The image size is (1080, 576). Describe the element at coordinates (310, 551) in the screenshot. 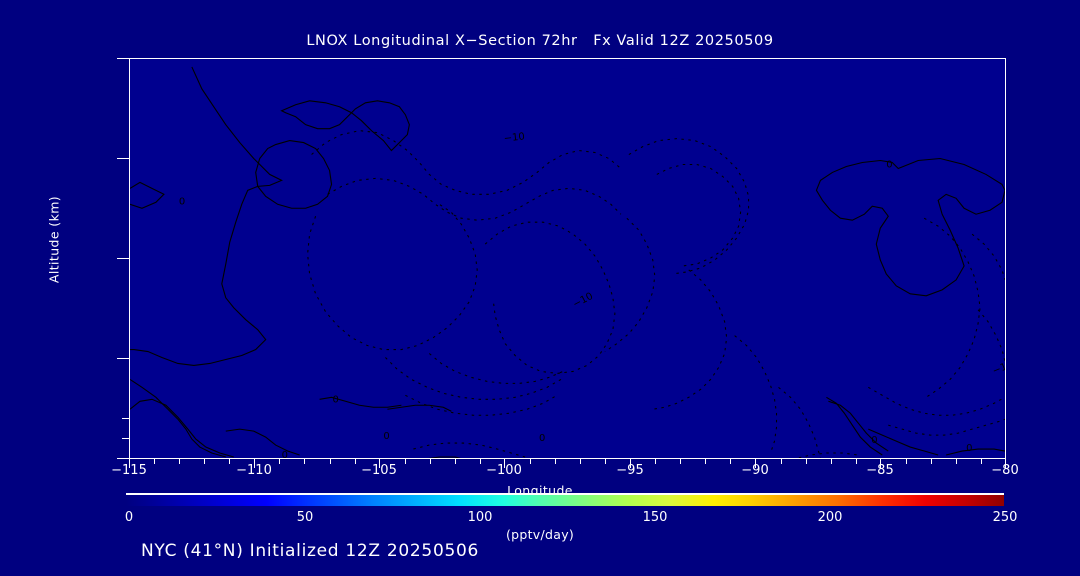

I see `footer-caption: NYC (41°N) Initialized 12Z 20250506` at that location.